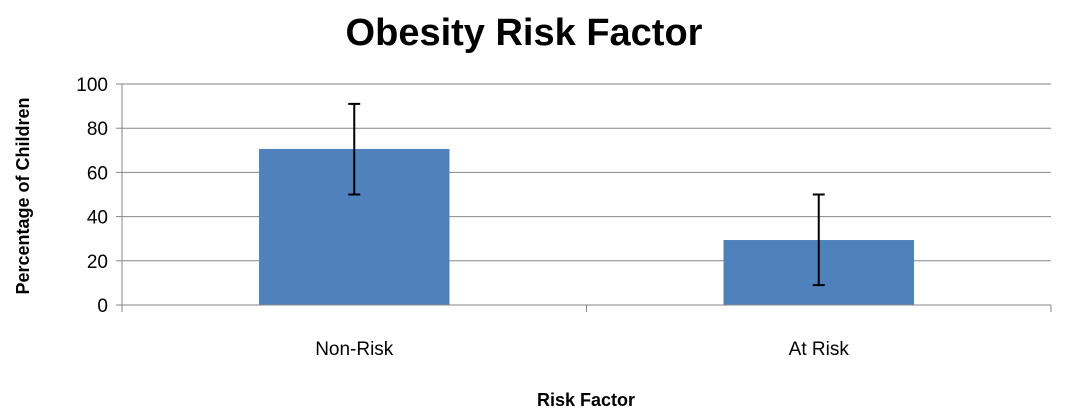 Image resolution: width=1068 pixels, height=414 pixels. I want to click on y-tick-label: 0, so click(102, 306).